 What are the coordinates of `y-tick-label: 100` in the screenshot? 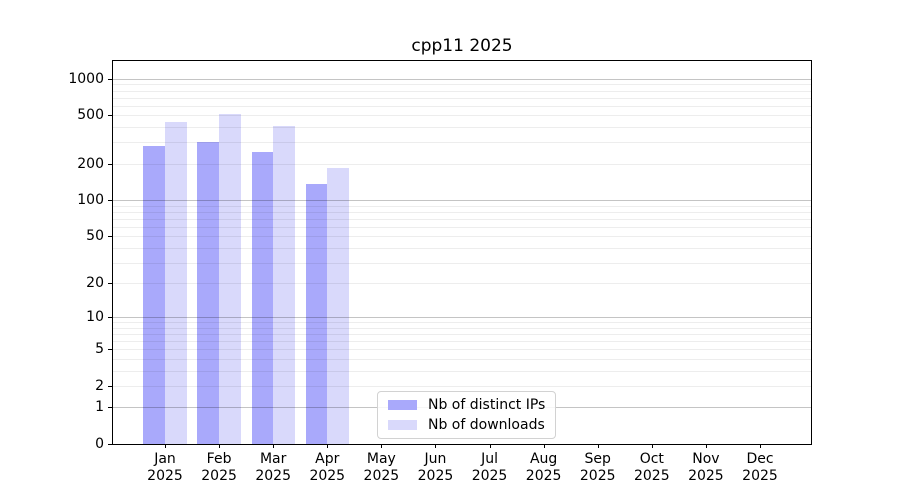 It's located at (90, 200).